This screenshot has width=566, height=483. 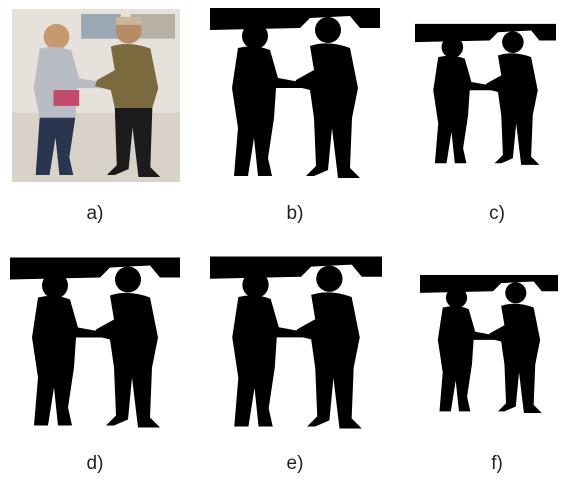 I want to click on segmentation-e, so click(x=296, y=342).